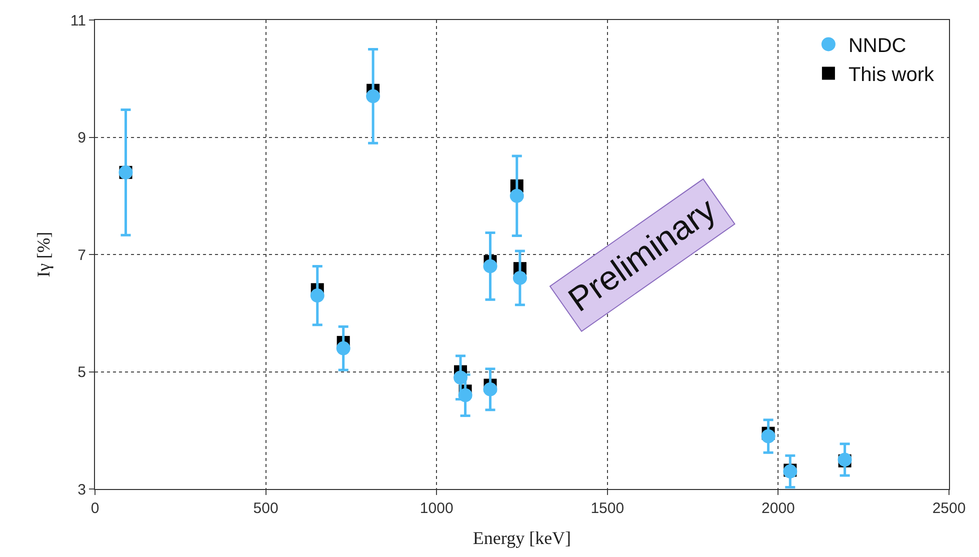  I want to click on x-tick-label: 2500, so click(949, 508).